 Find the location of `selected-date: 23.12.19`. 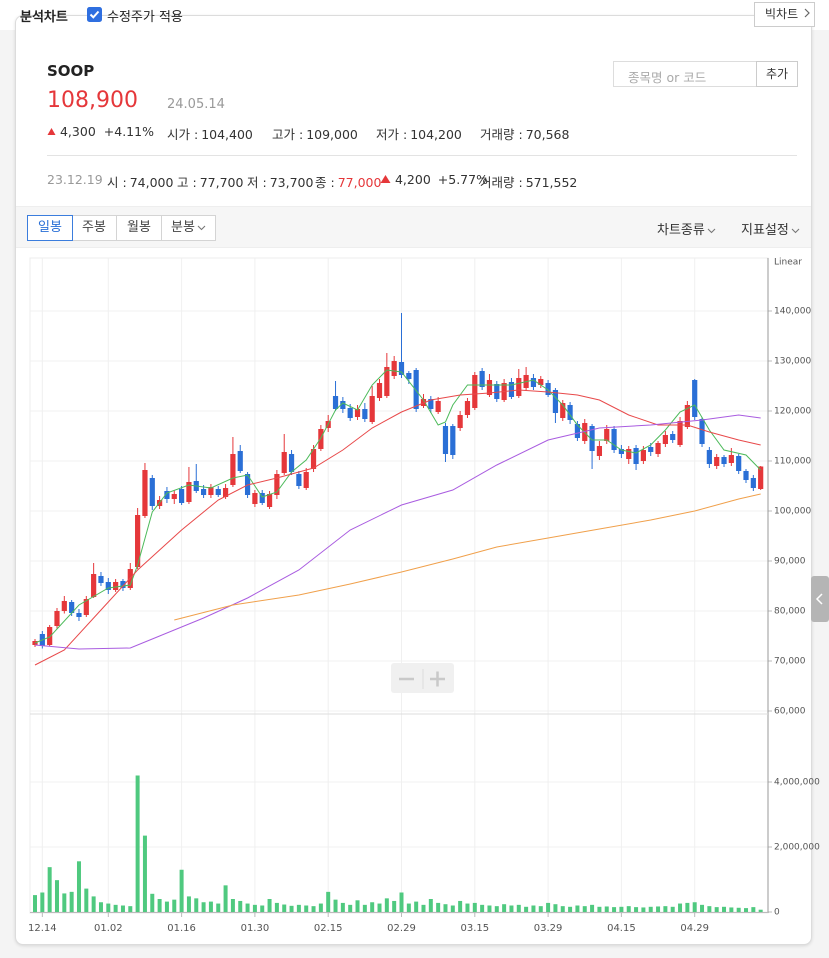

selected-date: 23.12.19 is located at coordinates (75, 179).